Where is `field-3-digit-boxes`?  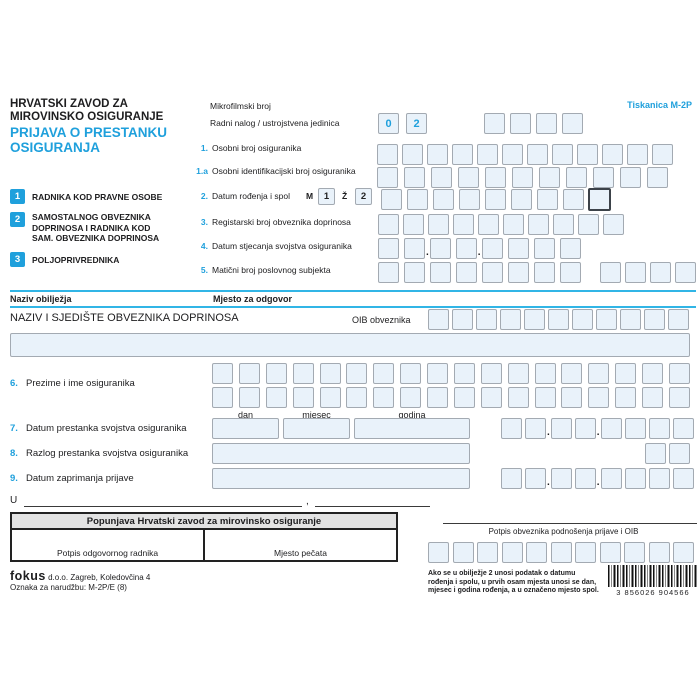 field-3-digit-boxes is located at coordinates (501, 224).